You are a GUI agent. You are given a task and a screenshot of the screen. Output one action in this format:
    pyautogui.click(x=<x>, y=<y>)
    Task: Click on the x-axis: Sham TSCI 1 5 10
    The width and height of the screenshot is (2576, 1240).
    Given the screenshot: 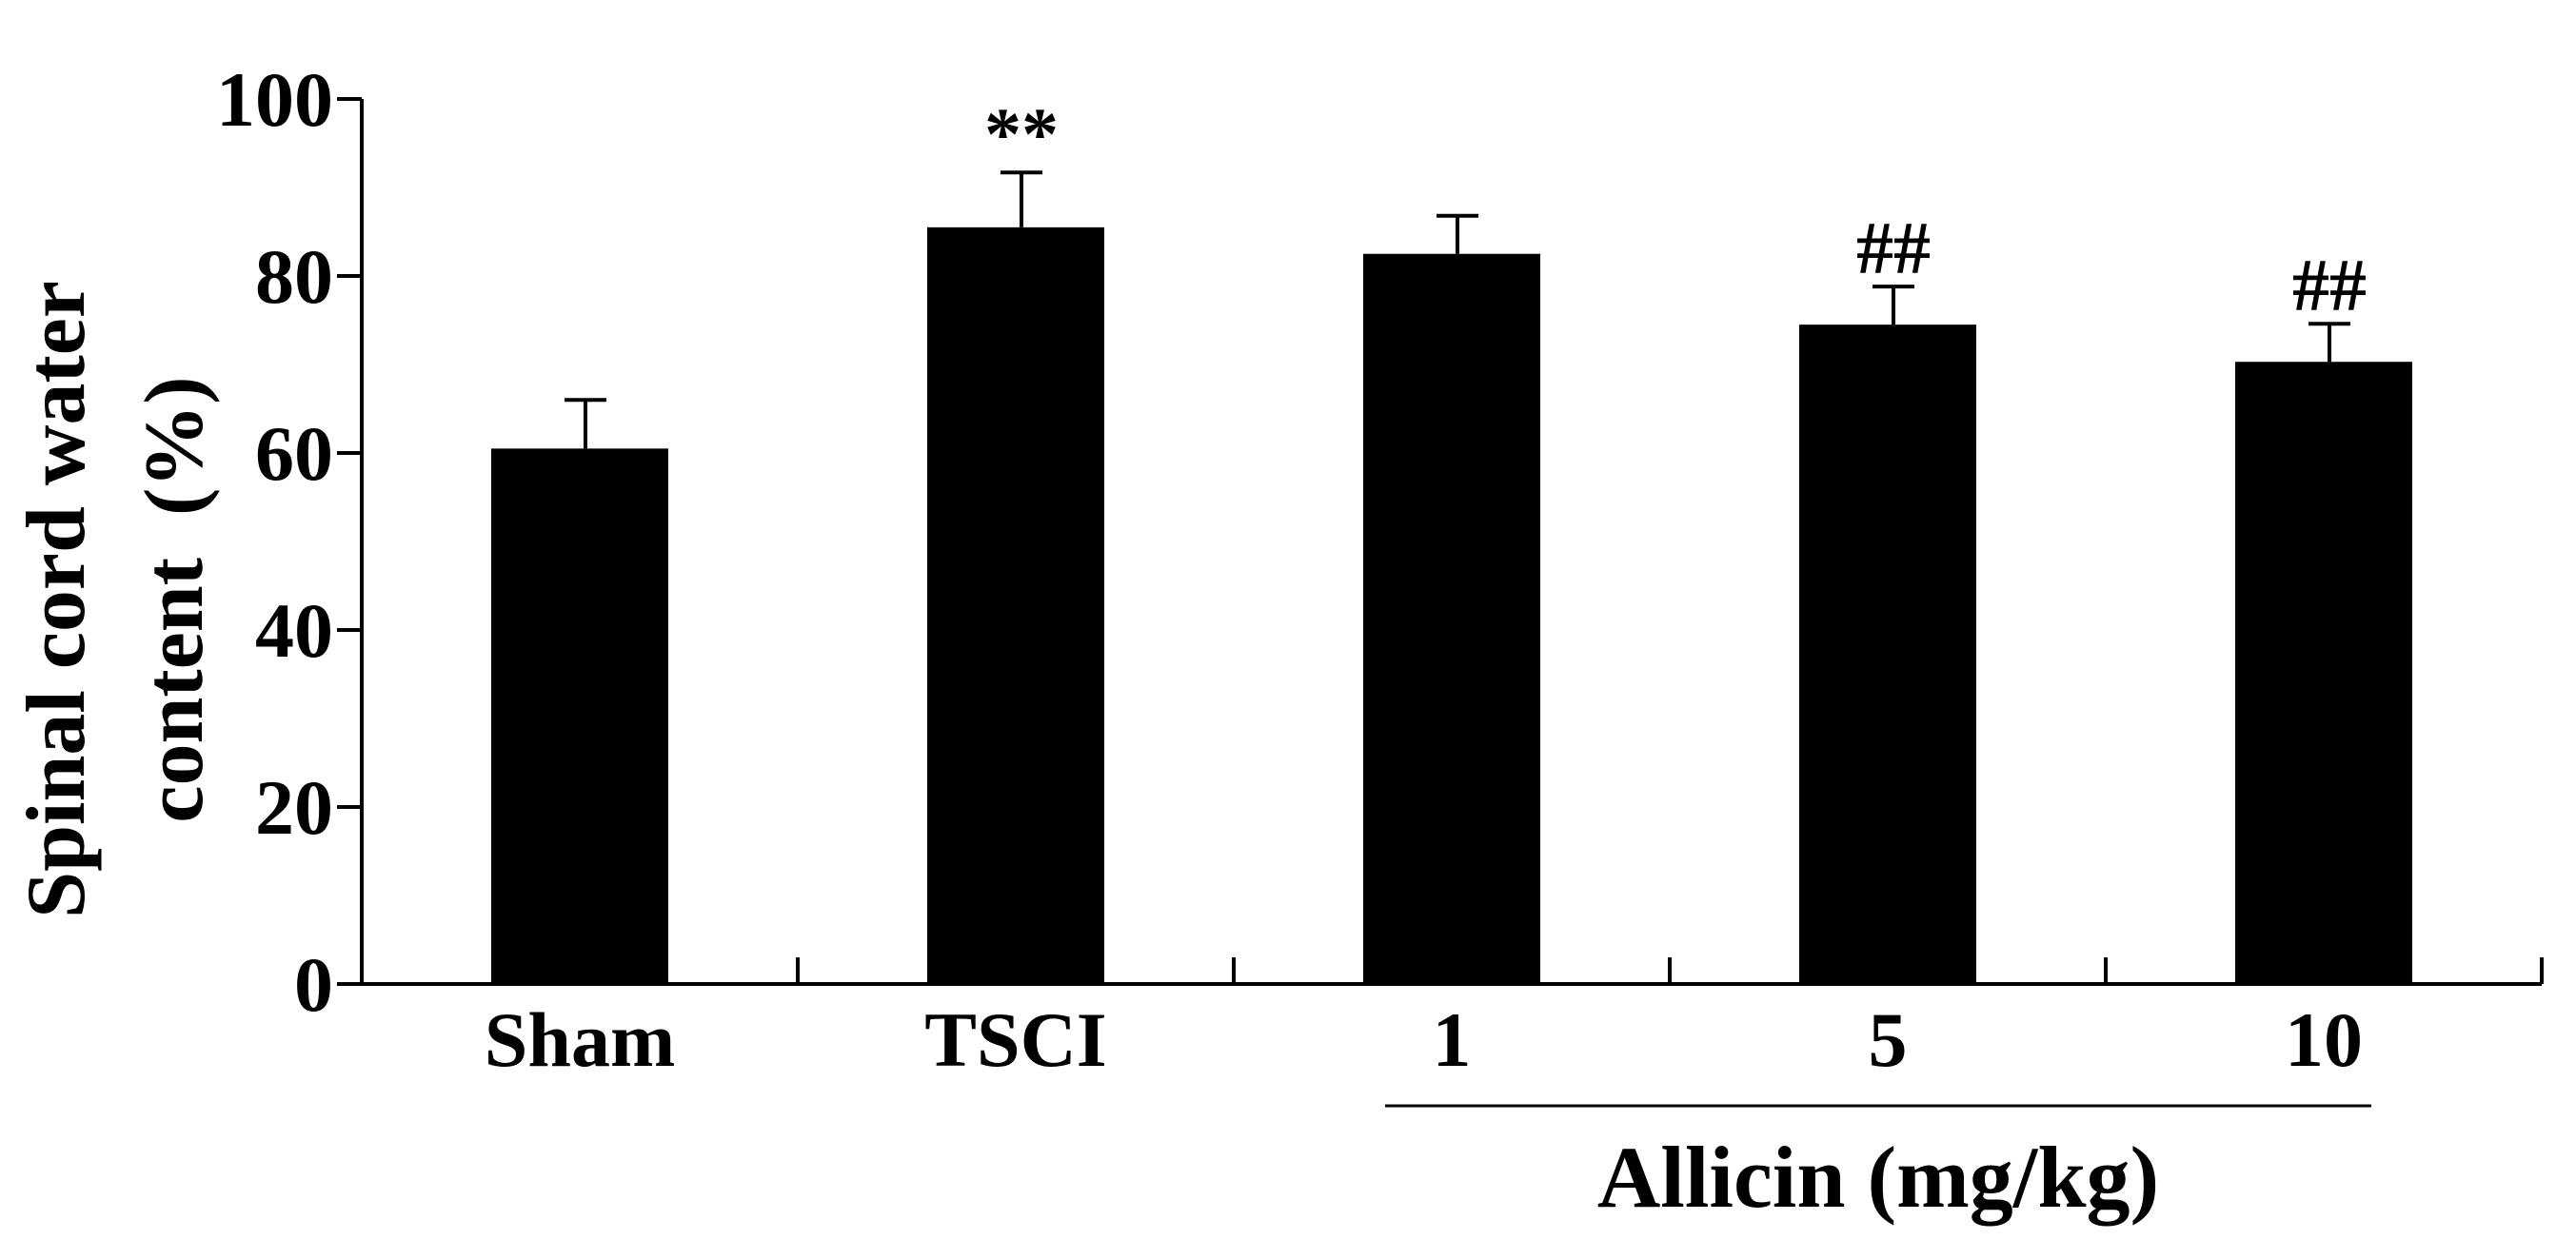 What is the action you would take?
    pyautogui.click(x=1453, y=1020)
    